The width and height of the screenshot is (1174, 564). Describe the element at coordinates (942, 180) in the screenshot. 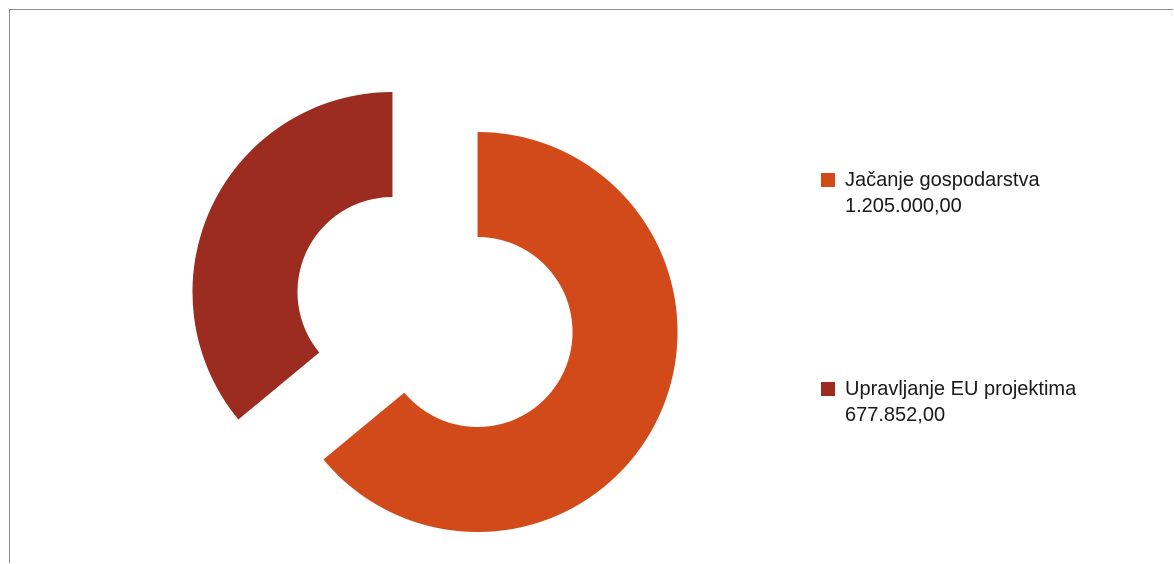

I see `legend-label: Jačanje gospodarstva` at that location.